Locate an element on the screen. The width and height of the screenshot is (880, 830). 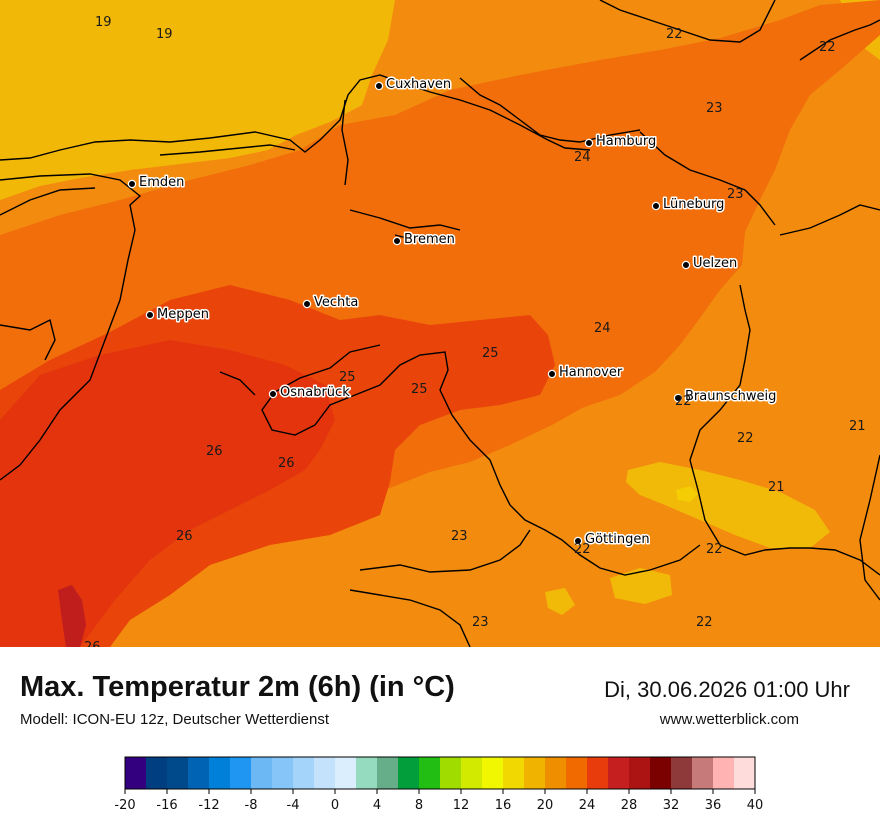
city-lueneburg: Lüneburg is located at coordinates (688, 205).